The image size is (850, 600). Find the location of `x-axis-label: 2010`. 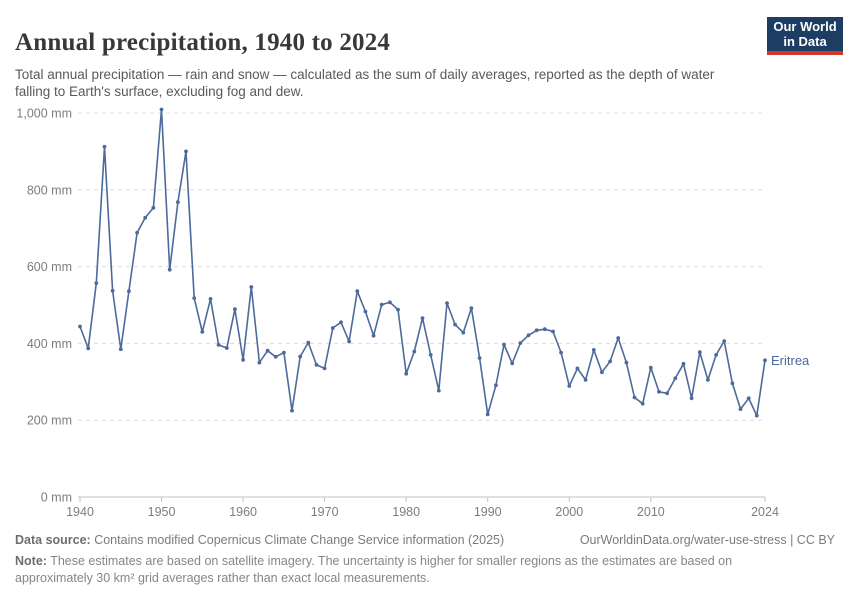

x-axis-label: 2010 is located at coordinates (651, 512).